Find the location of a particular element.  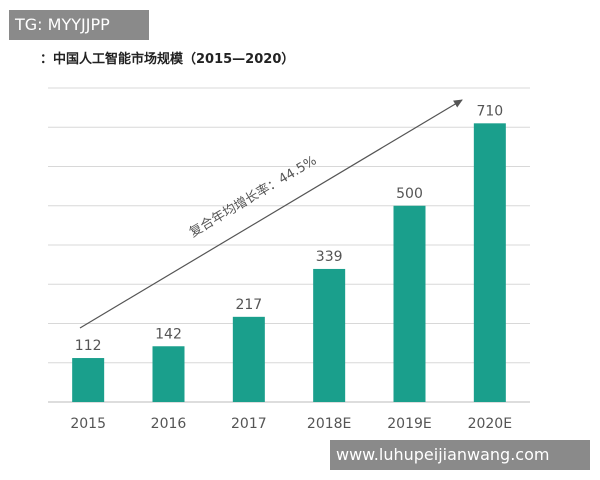

chart-title: ：中国人工智能市场规模（2015—2020） is located at coordinates (167, 59).